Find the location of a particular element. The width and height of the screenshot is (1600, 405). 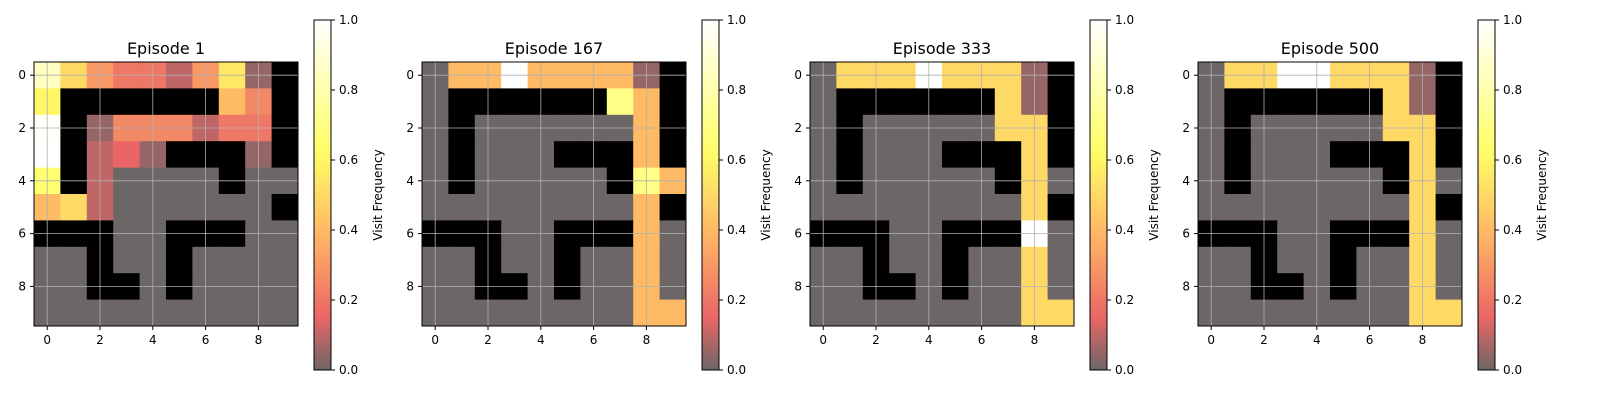

chart-title: Episode 333 is located at coordinates (942, 48).